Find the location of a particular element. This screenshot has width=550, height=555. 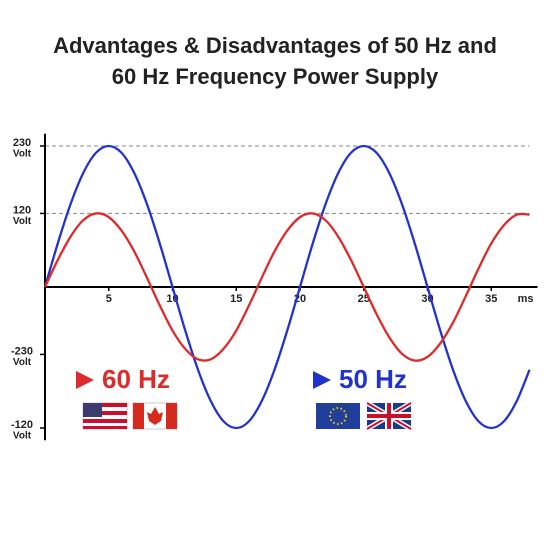

flag-uk is located at coordinates (389, 416).